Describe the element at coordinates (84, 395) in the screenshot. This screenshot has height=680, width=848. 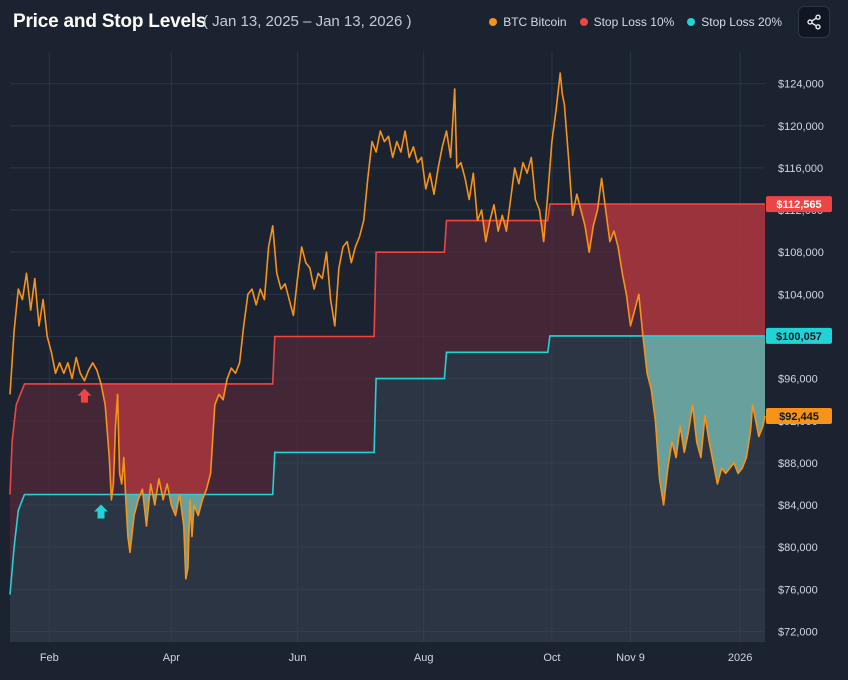
I see `stop-10-trigger-arrow` at that location.